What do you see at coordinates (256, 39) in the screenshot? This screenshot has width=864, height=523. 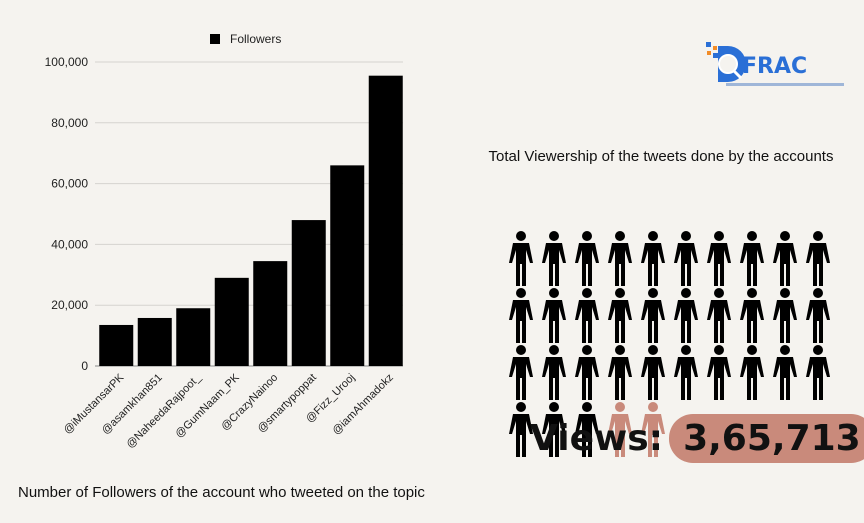 I see `legend-label-followers: Followers` at bounding box center [256, 39].